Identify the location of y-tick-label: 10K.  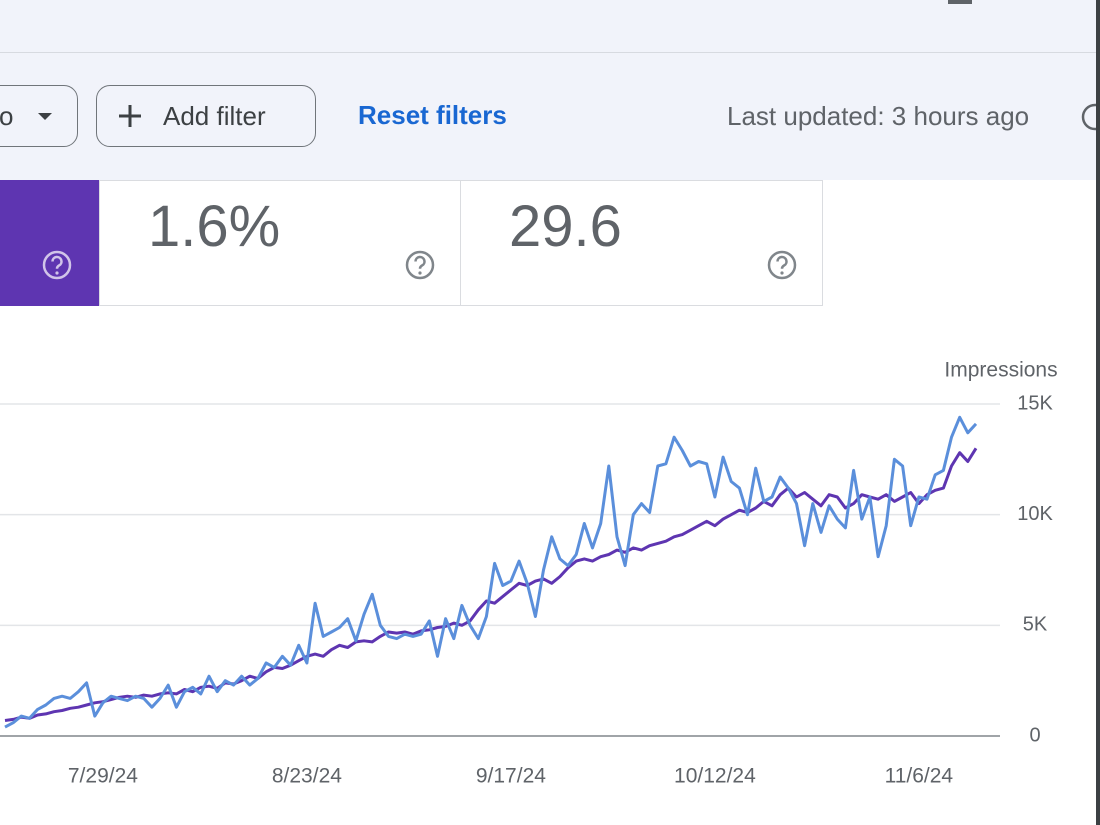
(1035, 514).